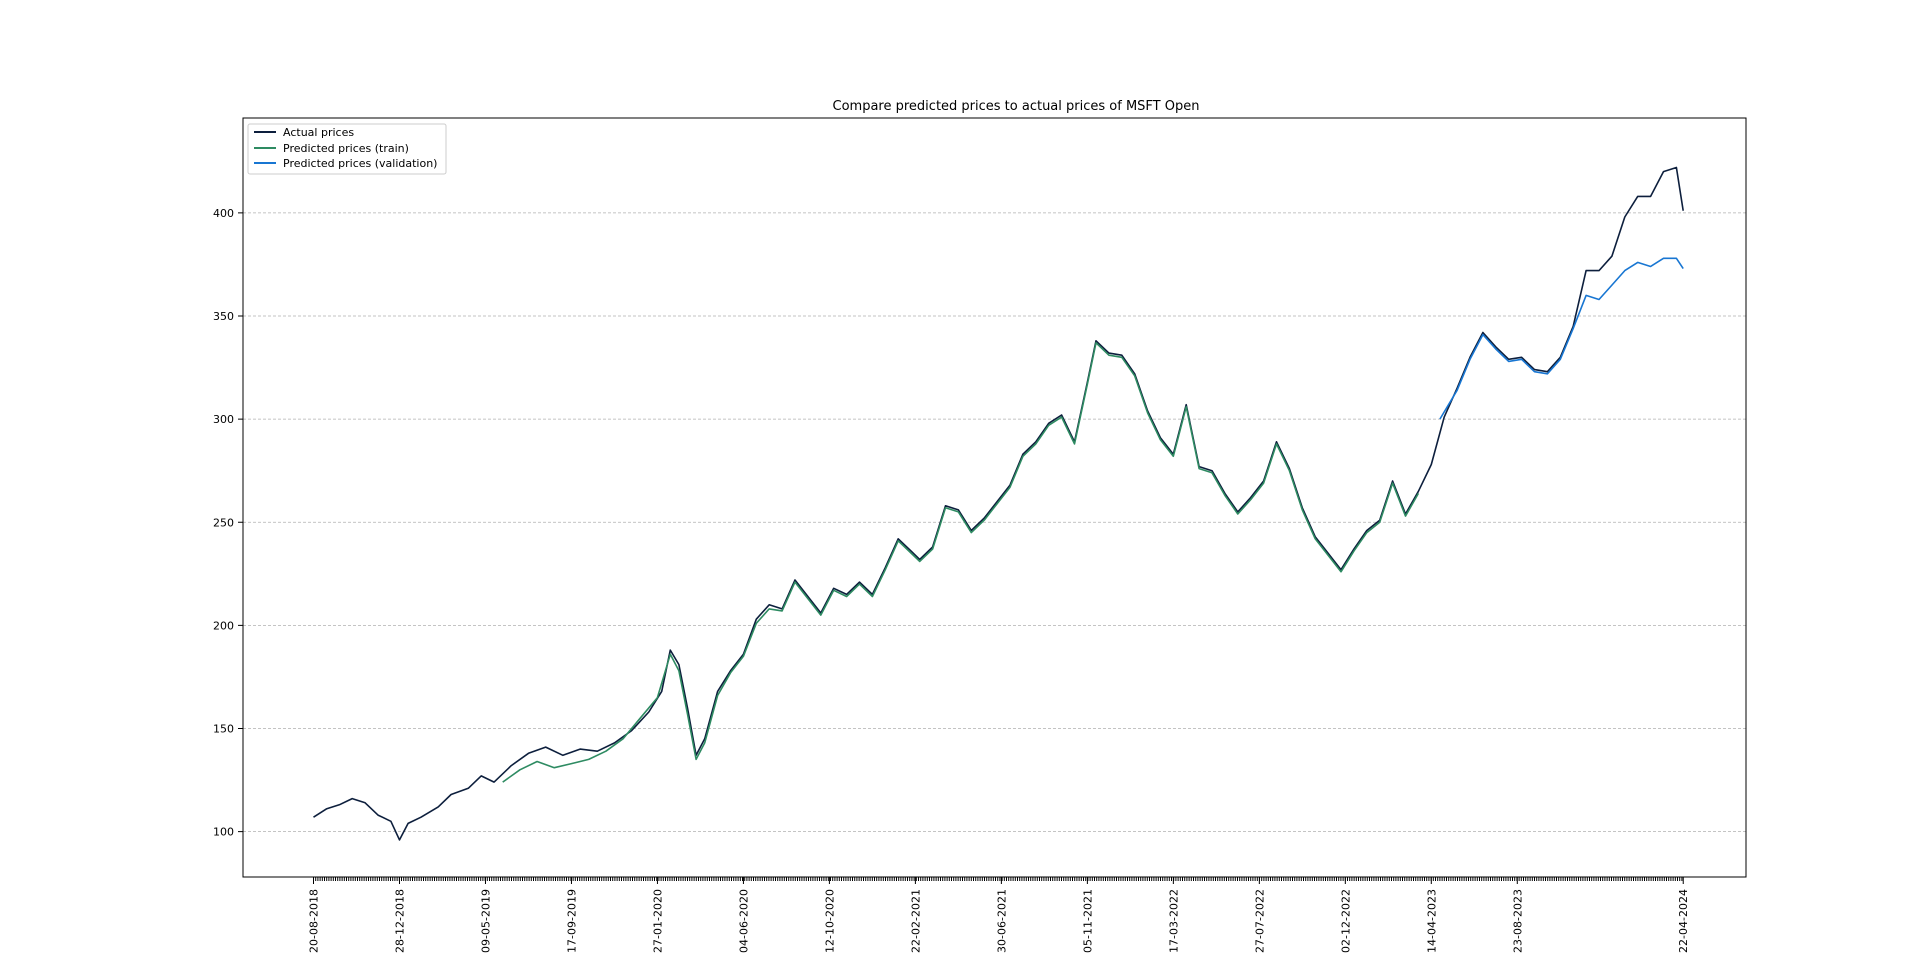 This screenshot has width=1920, height=975. I want to click on x-tick-label: 02-12-2022, so click(1345, 921).